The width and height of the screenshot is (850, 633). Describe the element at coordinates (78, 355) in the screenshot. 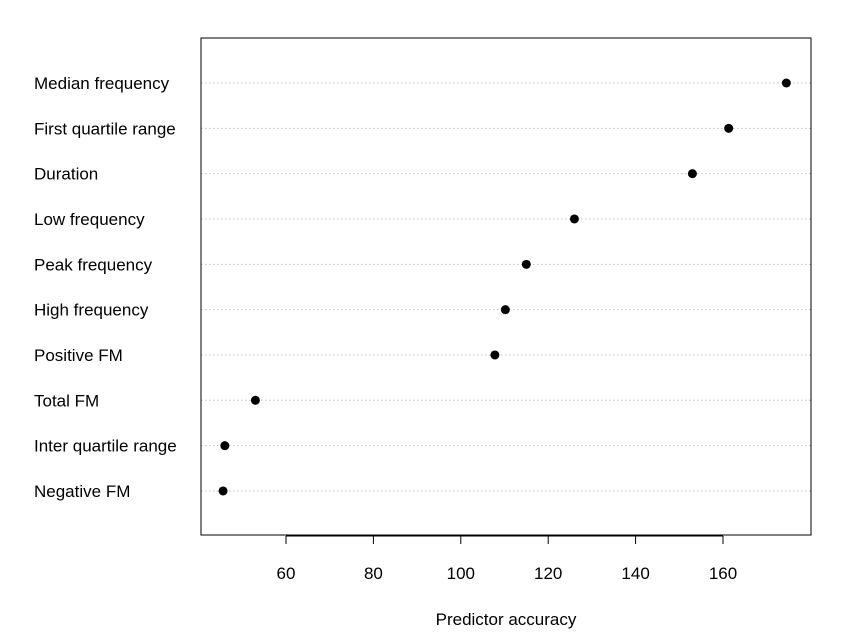

I see `category-label: Positive FM` at that location.